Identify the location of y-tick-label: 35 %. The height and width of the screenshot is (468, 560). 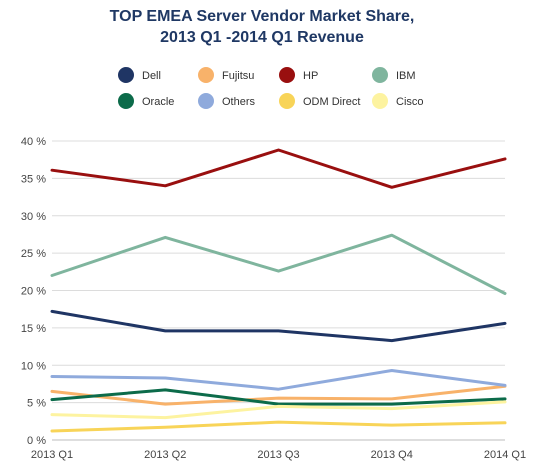
(33, 179).